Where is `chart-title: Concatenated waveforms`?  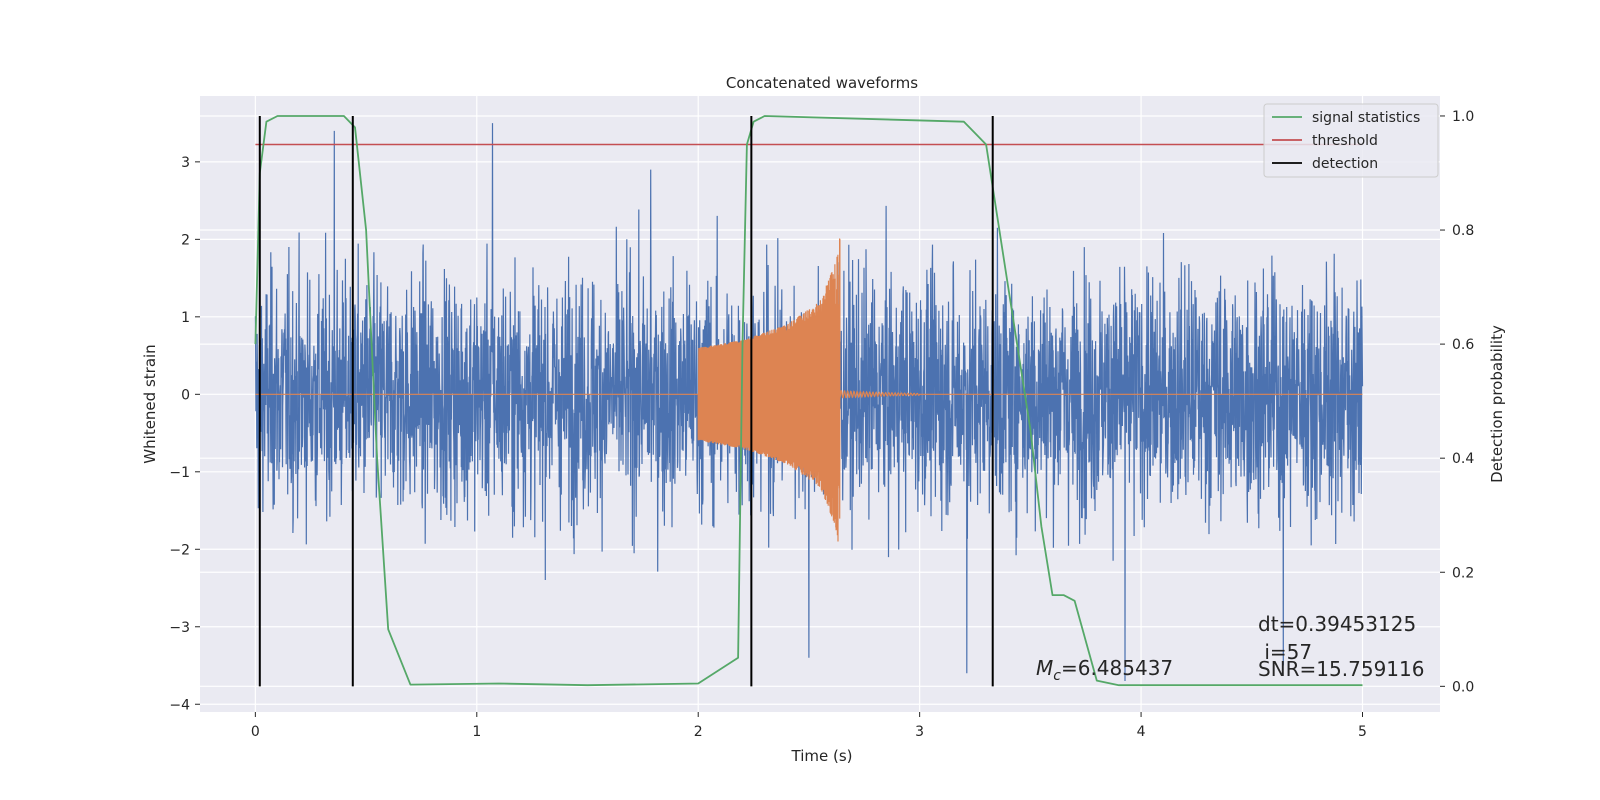 chart-title: Concatenated waveforms is located at coordinates (822, 83).